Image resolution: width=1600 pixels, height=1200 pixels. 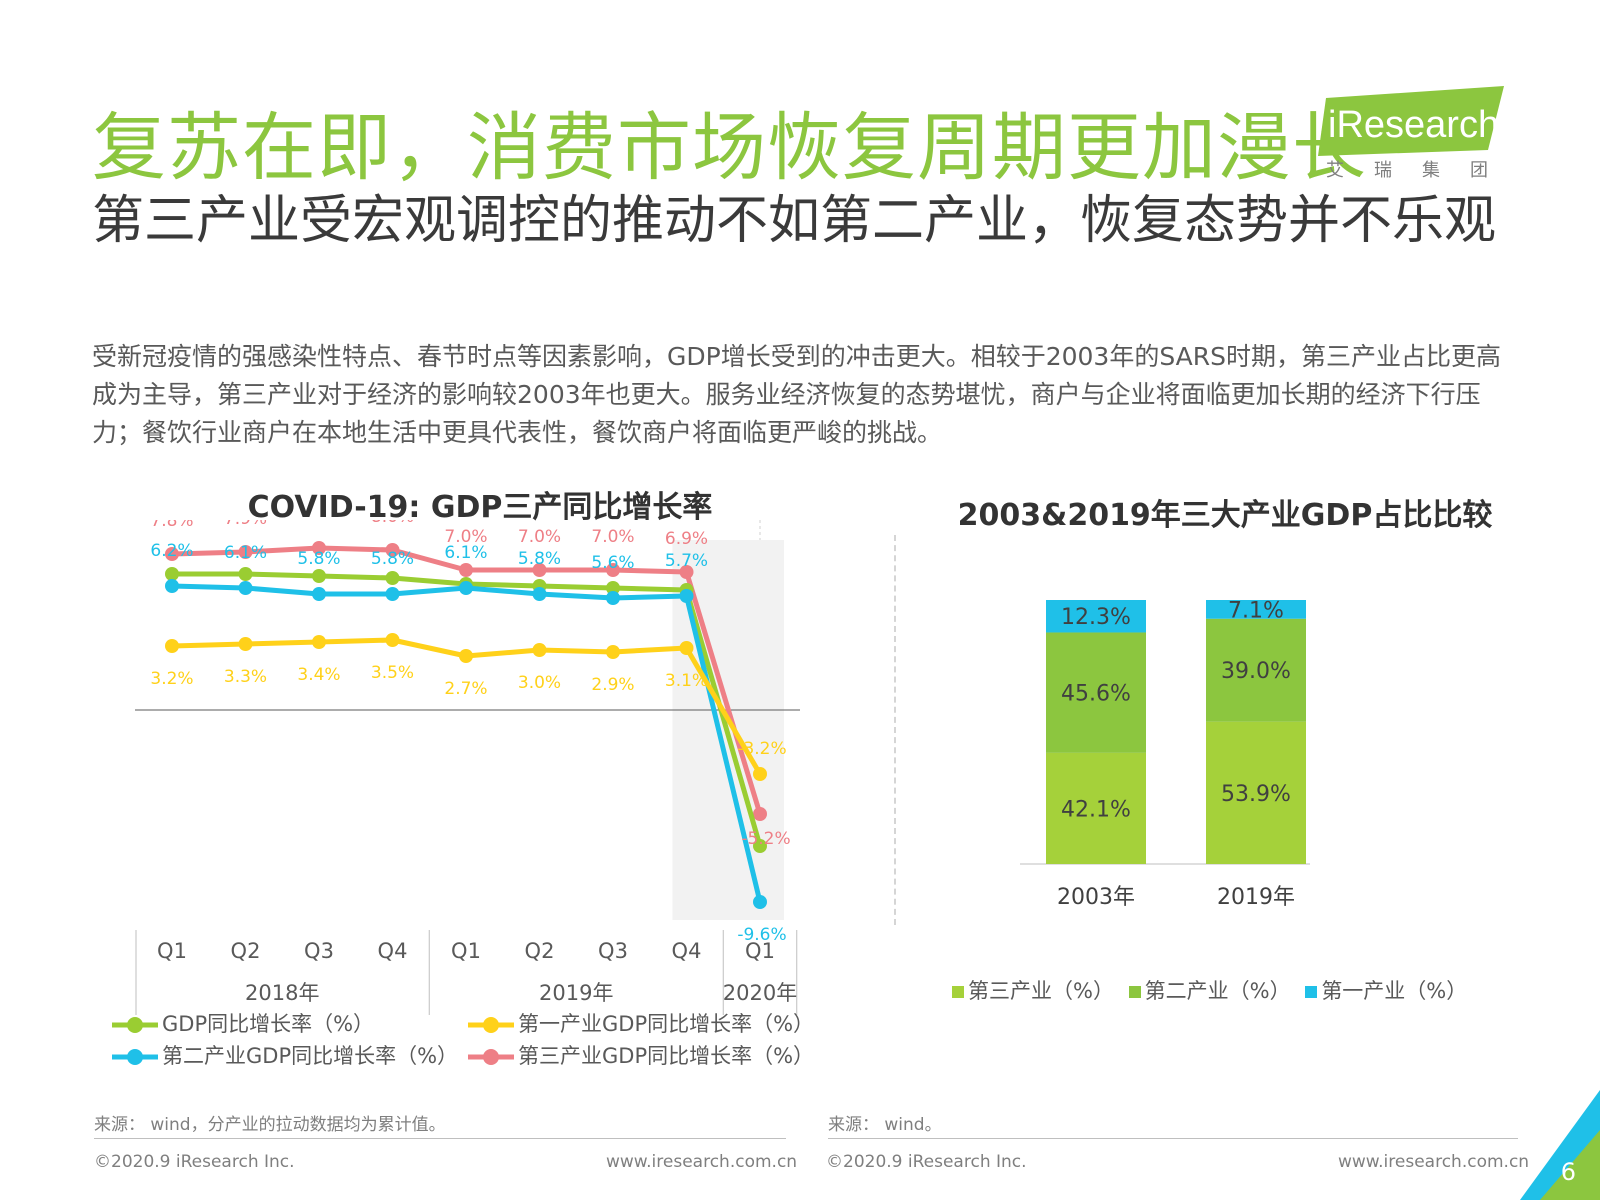 What do you see at coordinates (245, 677) in the screenshot?
I see `series-3-label-1: 3.3%` at bounding box center [245, 677].